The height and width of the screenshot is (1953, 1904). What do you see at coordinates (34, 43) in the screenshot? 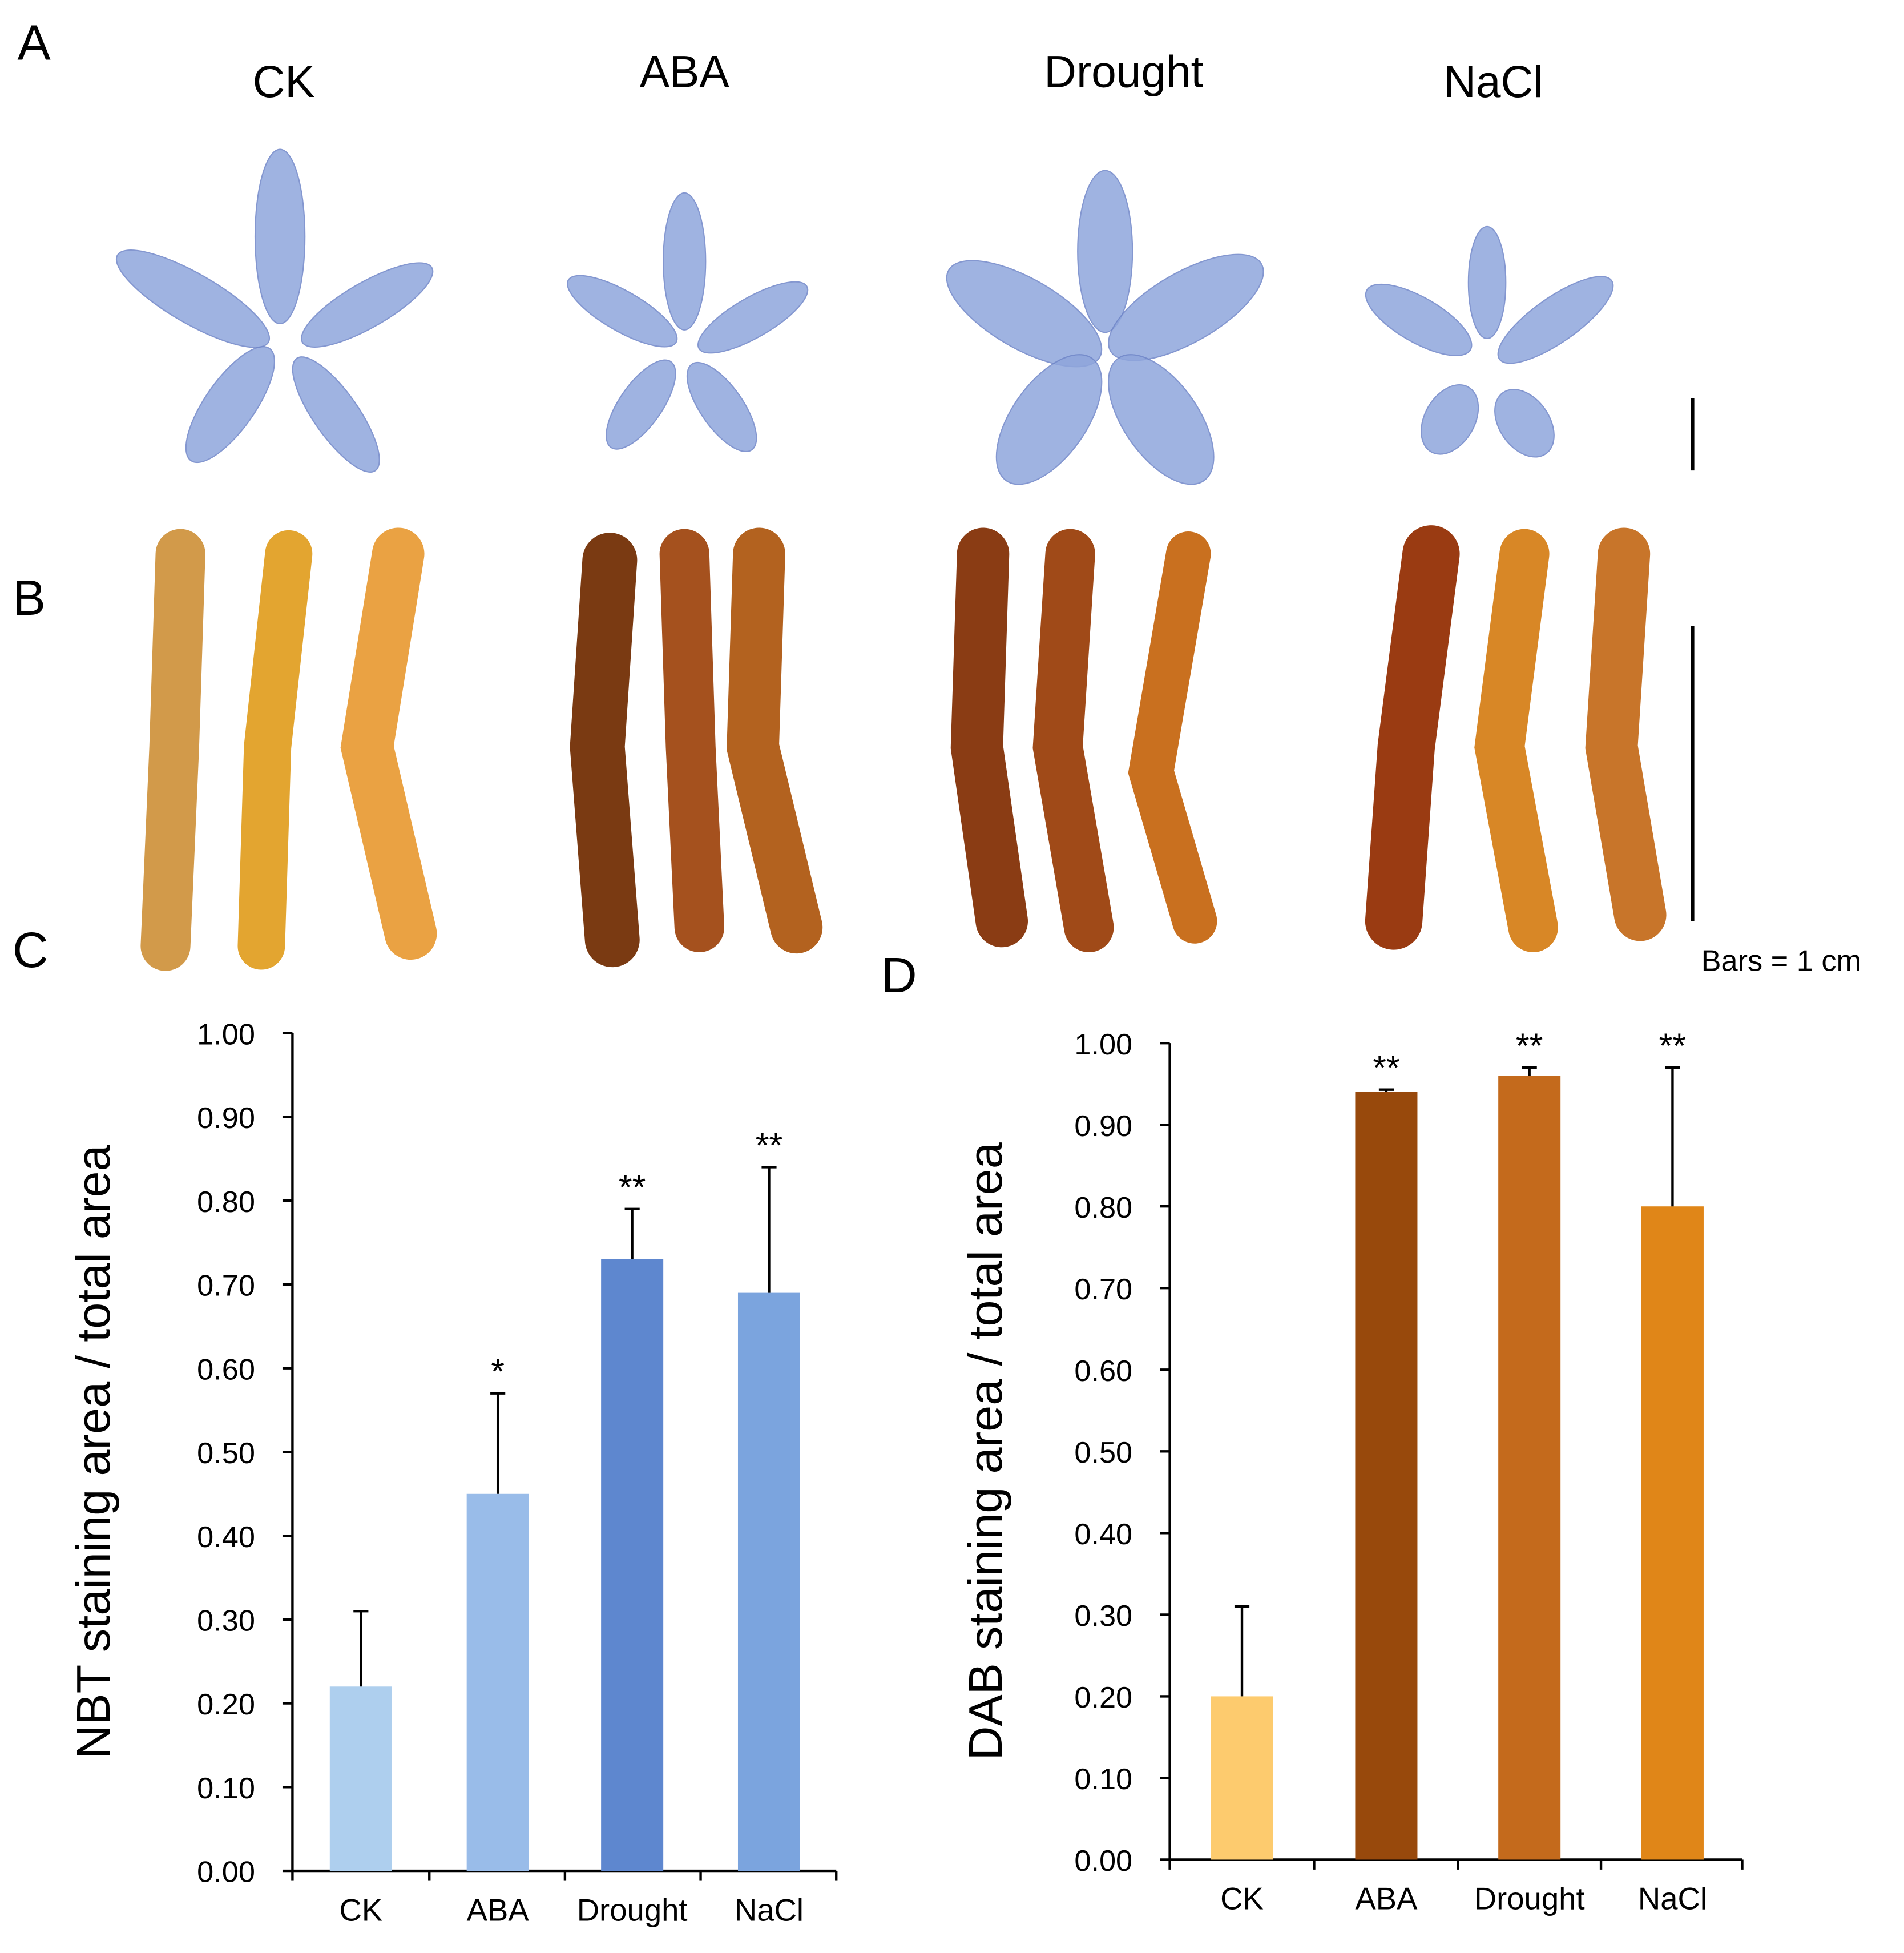
I see `panel-label: A` at bounding box center [34, 43].